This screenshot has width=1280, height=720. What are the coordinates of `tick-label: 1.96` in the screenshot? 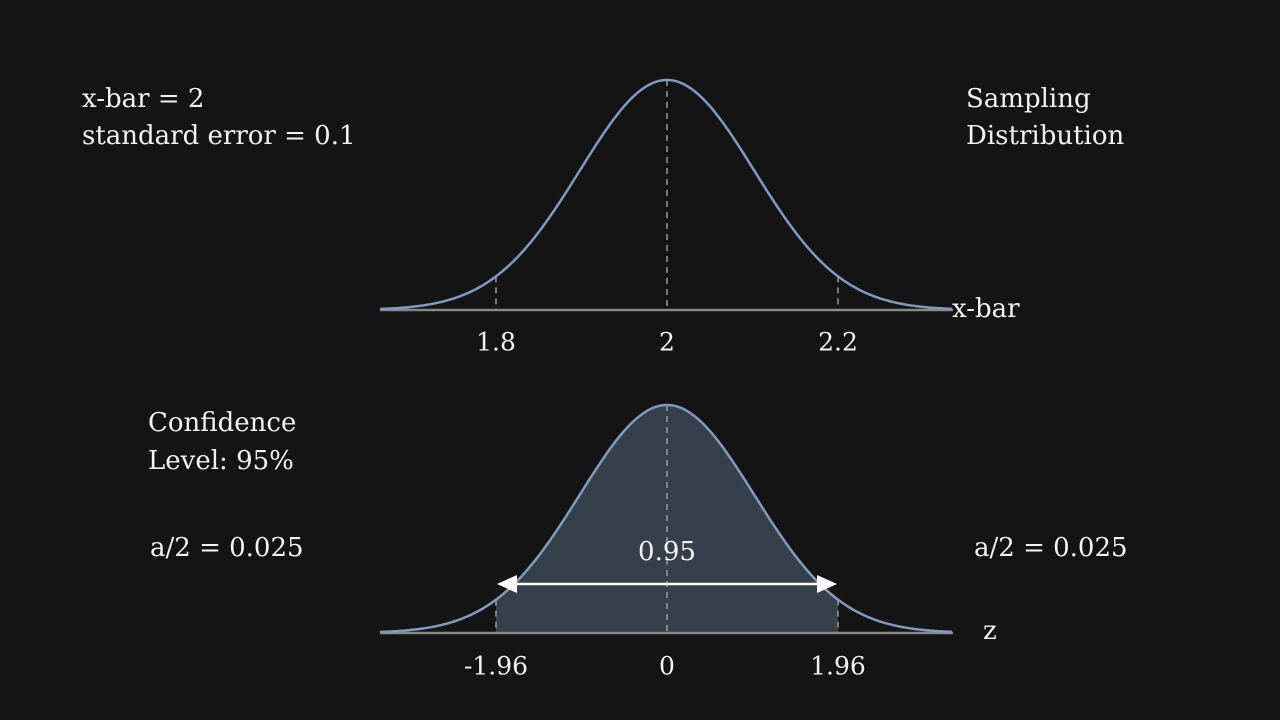 It's located at (838, 666).